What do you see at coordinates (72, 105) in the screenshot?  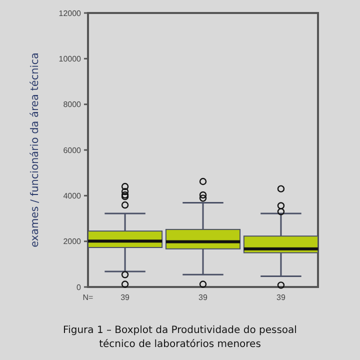 I see `y-tick-label: 8000` at bounding box center [72, 105].